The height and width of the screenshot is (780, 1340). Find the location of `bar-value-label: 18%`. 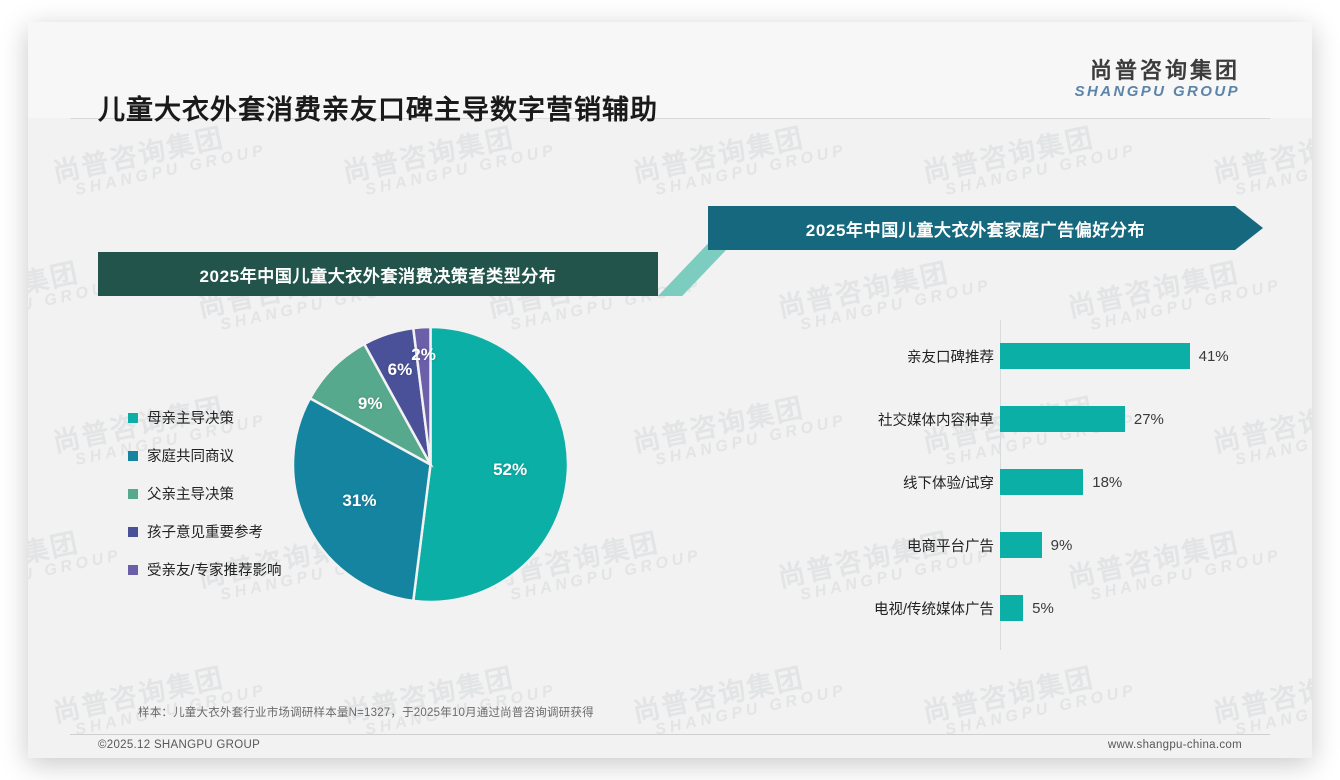

bar-value-label: 18% is located at coordinates (1107, 482).